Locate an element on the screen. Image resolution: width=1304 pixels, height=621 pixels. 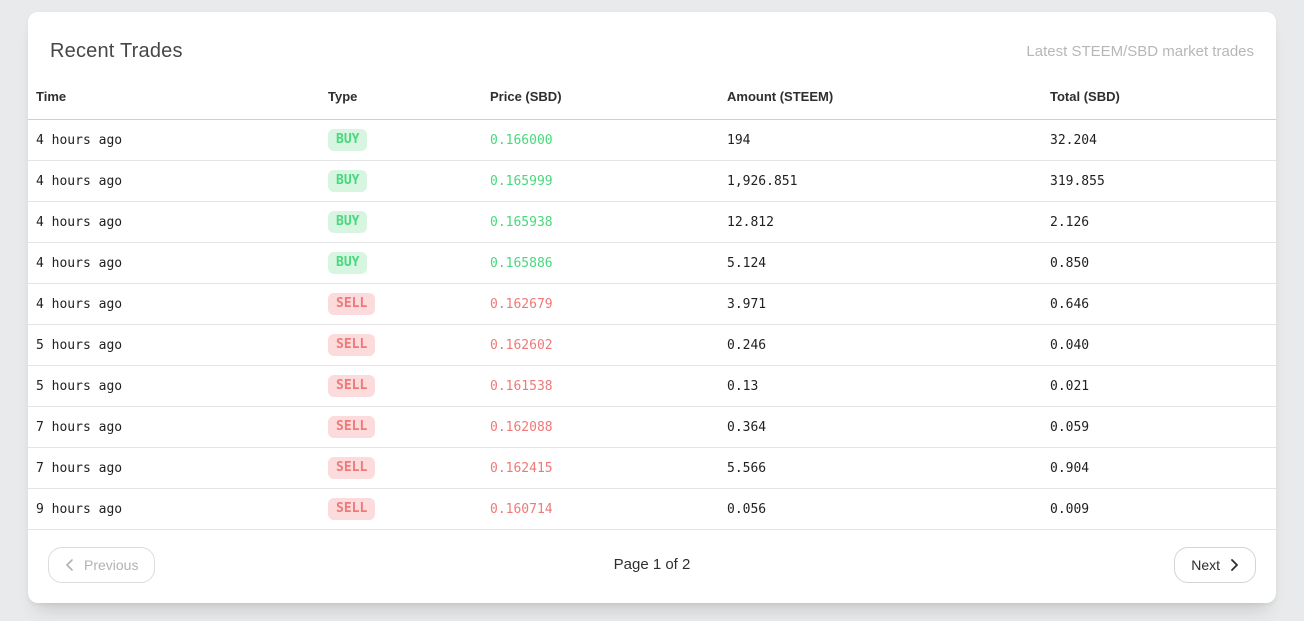
trade-price: 0.165938 is located at coordinates (608, 222).